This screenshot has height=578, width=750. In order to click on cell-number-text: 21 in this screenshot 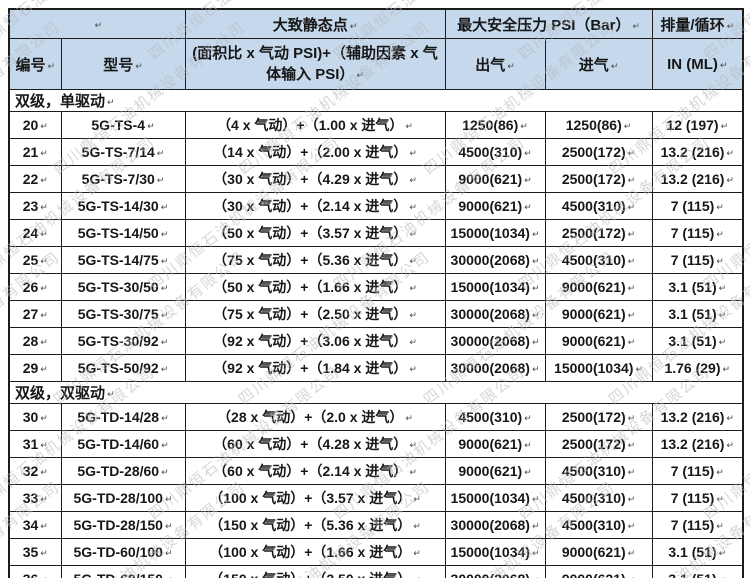, I will do `click(30, 152)`.